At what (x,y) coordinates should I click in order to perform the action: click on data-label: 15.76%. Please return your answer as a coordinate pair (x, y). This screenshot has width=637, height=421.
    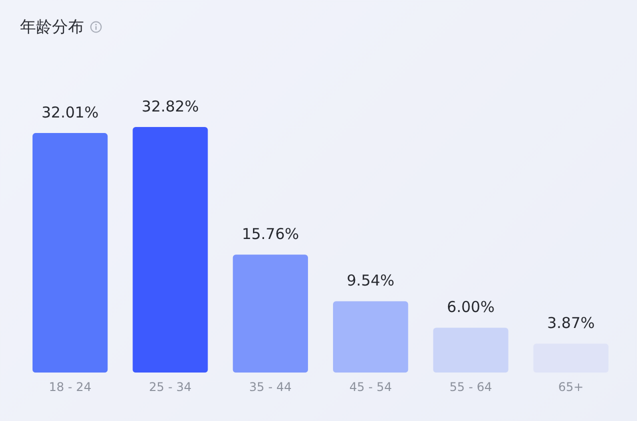
    Looking at the image, I should click on (271, 234).